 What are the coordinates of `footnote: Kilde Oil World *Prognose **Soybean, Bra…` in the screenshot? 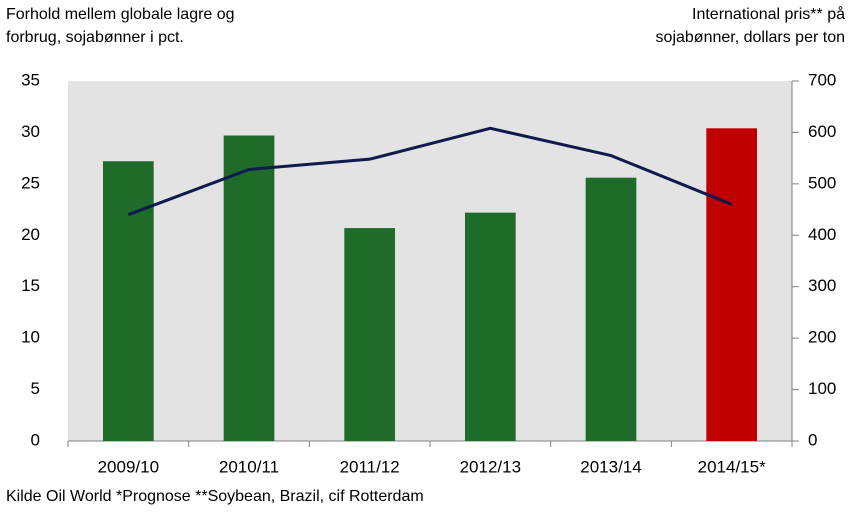 It's located at (215, 496).